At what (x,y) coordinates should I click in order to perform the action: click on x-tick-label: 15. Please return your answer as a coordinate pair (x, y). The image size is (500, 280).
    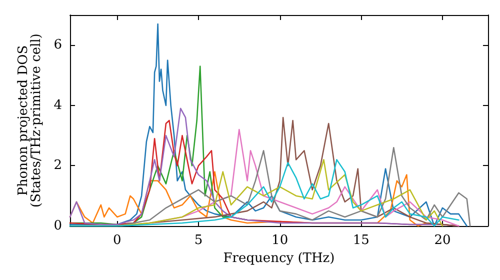
    Looking at the image, I should click on (361, 240).